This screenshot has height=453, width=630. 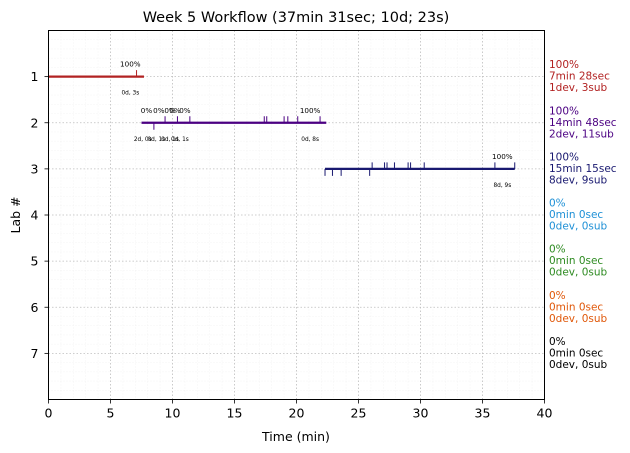 I want to click on lab-2-summary: 100%, so click(x=564, y=111).